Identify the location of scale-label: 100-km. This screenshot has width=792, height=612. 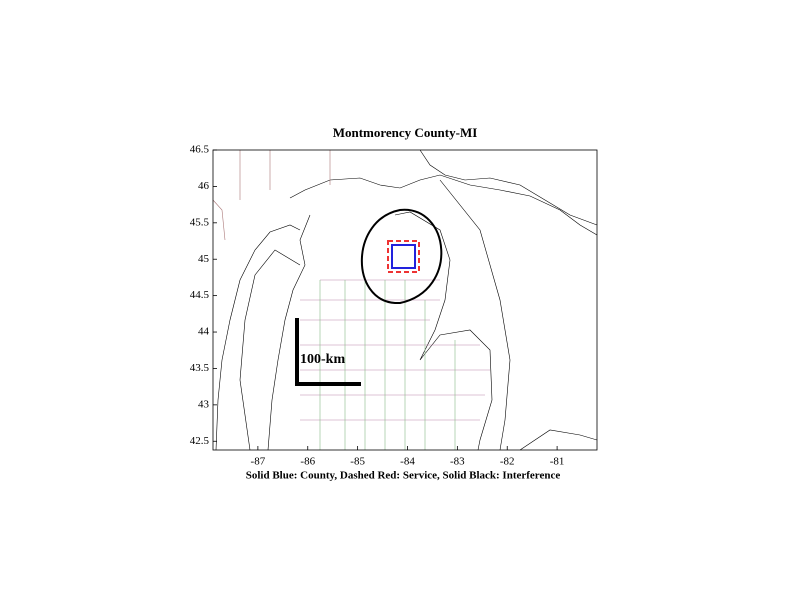
(322, 359).